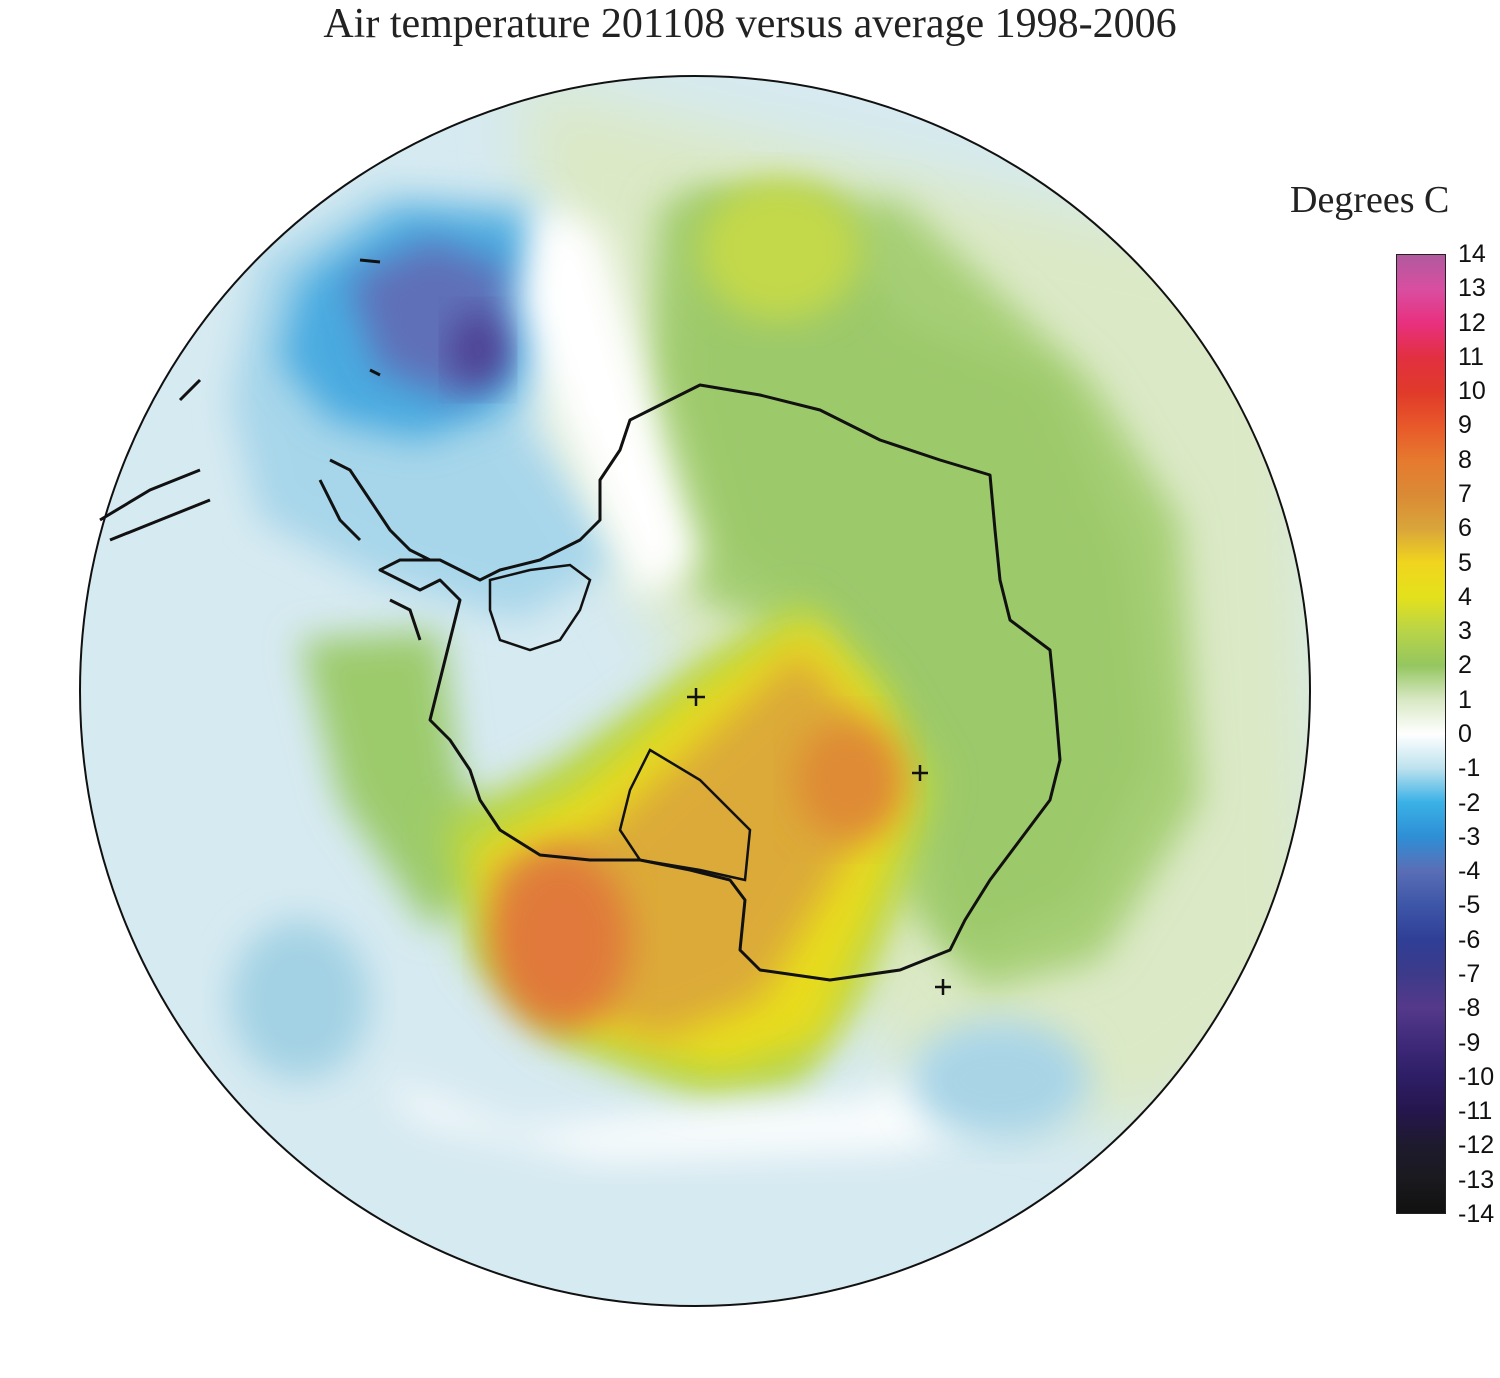 The width and height of the screenshot is (1500, 1378). What do you see at coordinates (1465, 734) in the screenshot?
I see `color-scale-tick-label: 0` at bounding box center [1465, 734].